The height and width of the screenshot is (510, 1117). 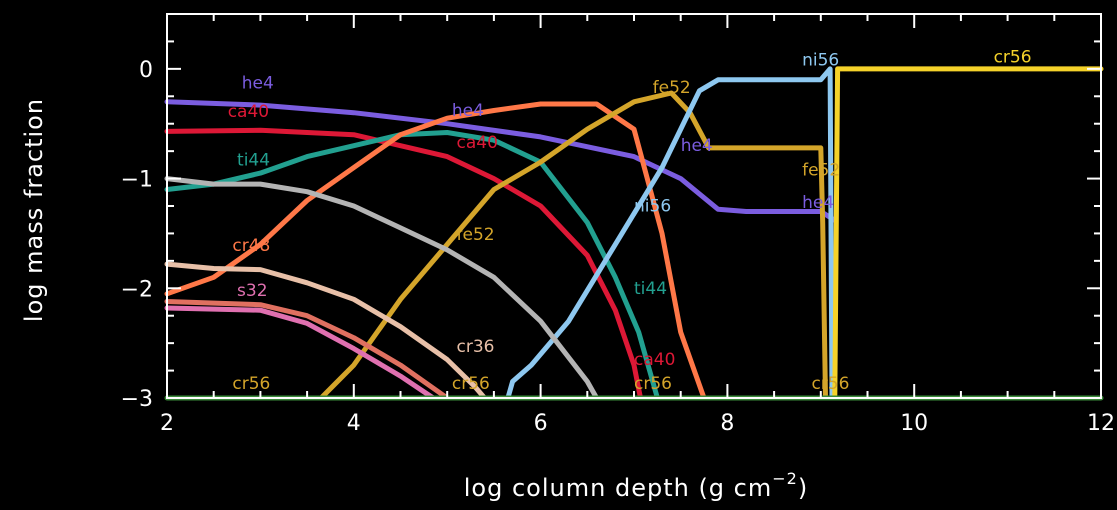 I want to click on series-line-salmon, so click(x=307, y=350).